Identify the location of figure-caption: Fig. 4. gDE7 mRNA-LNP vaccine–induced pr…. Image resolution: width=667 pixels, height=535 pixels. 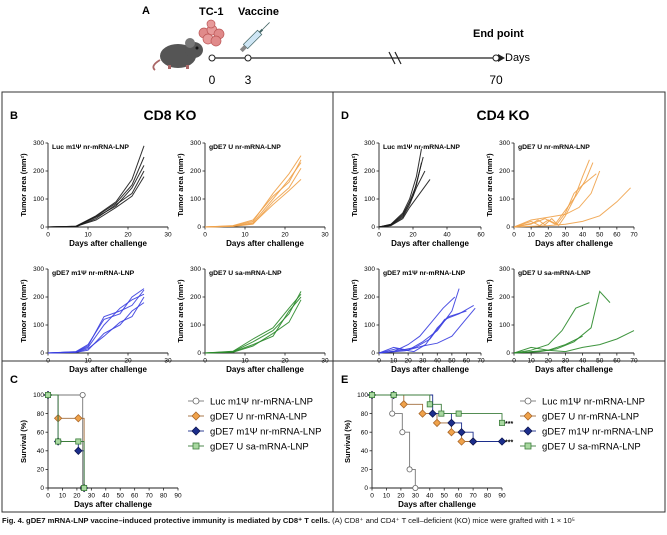
(333, 521).